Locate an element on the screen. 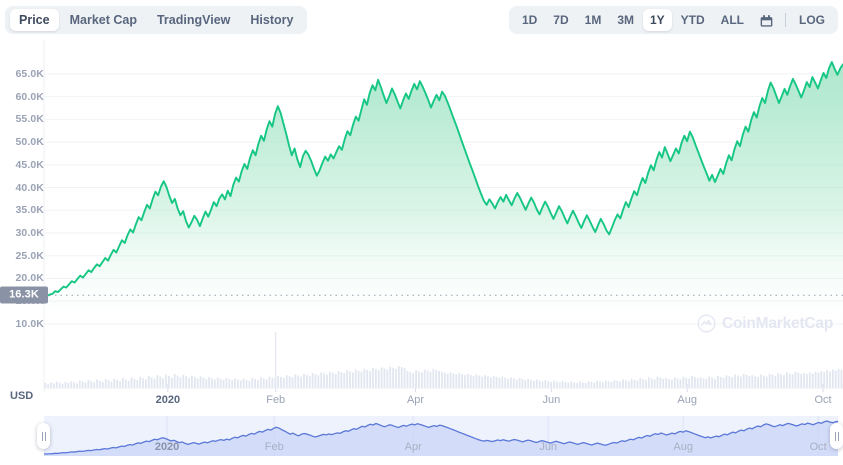  currency-label: USD is located at coordinates (22, 396).